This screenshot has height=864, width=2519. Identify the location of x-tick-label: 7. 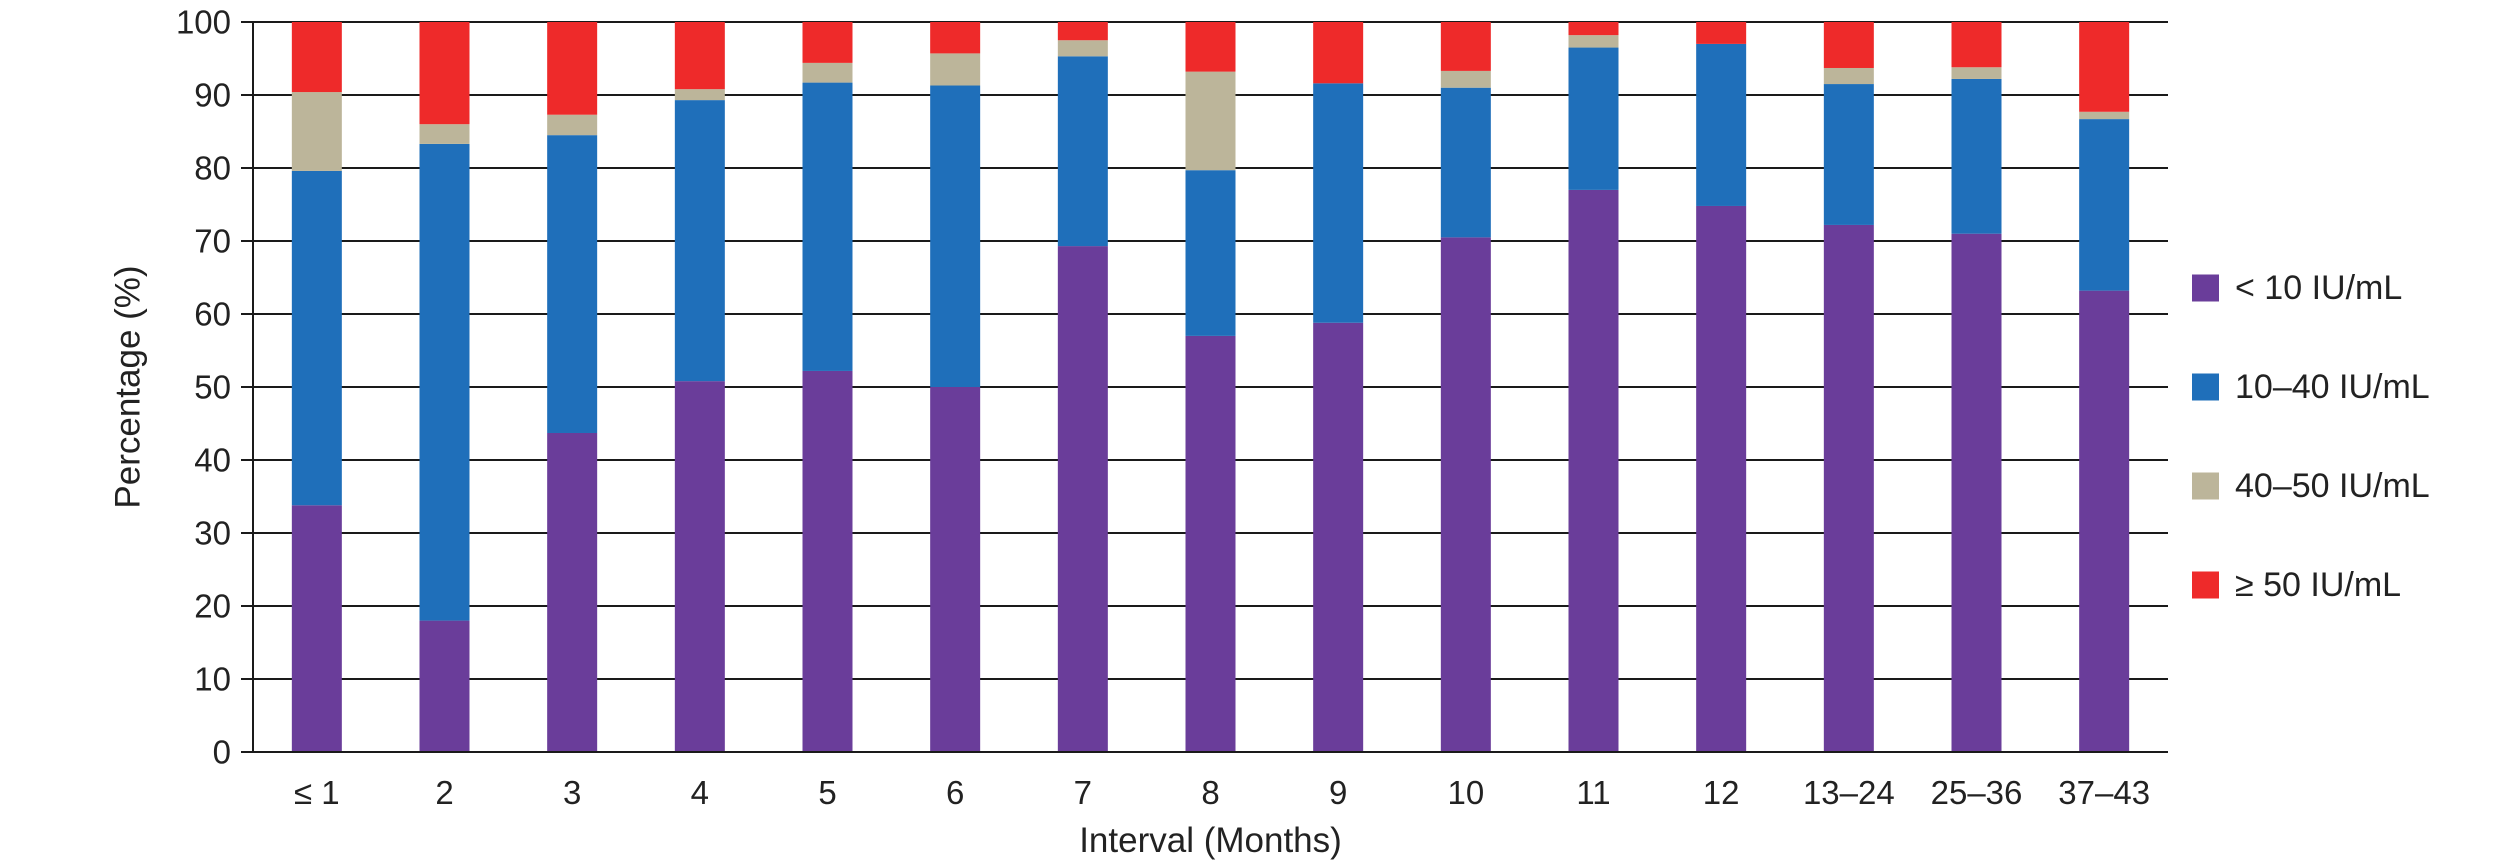
(1083, 792).